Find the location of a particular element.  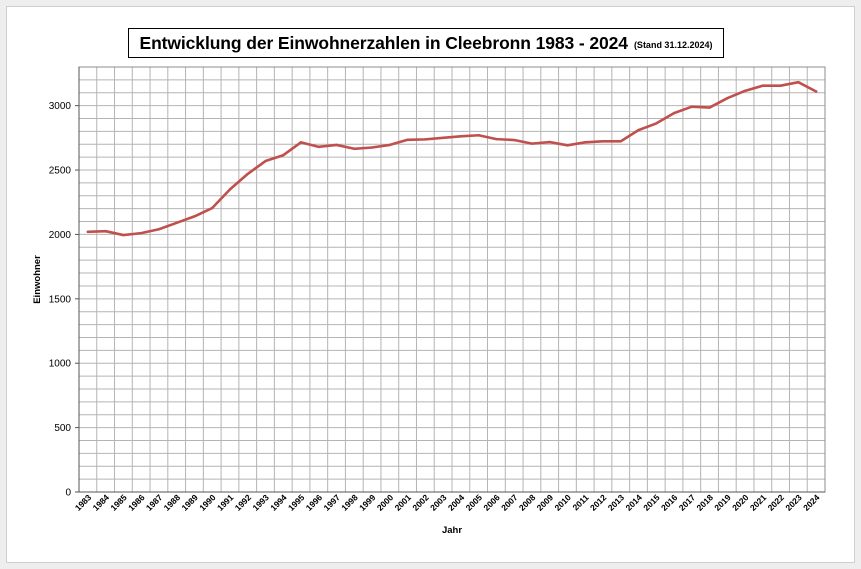

x-tick-label: 1995 is located at coordinates (296, 502).